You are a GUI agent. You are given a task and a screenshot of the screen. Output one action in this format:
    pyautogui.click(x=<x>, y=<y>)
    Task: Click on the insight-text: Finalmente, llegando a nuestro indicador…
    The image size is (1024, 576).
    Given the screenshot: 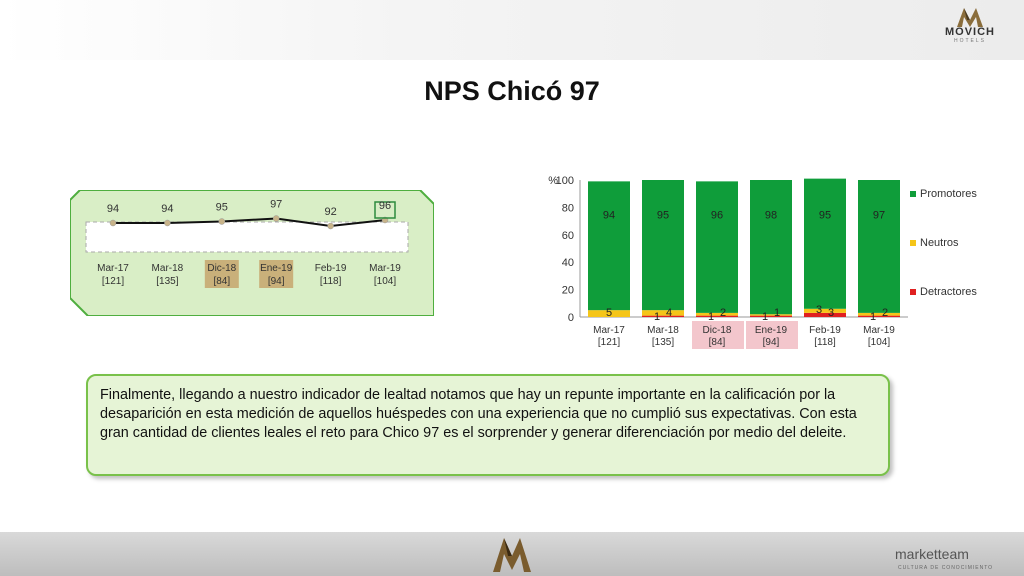 What is the action you would take?
    pyautogui.click(x=478, y=414)
    